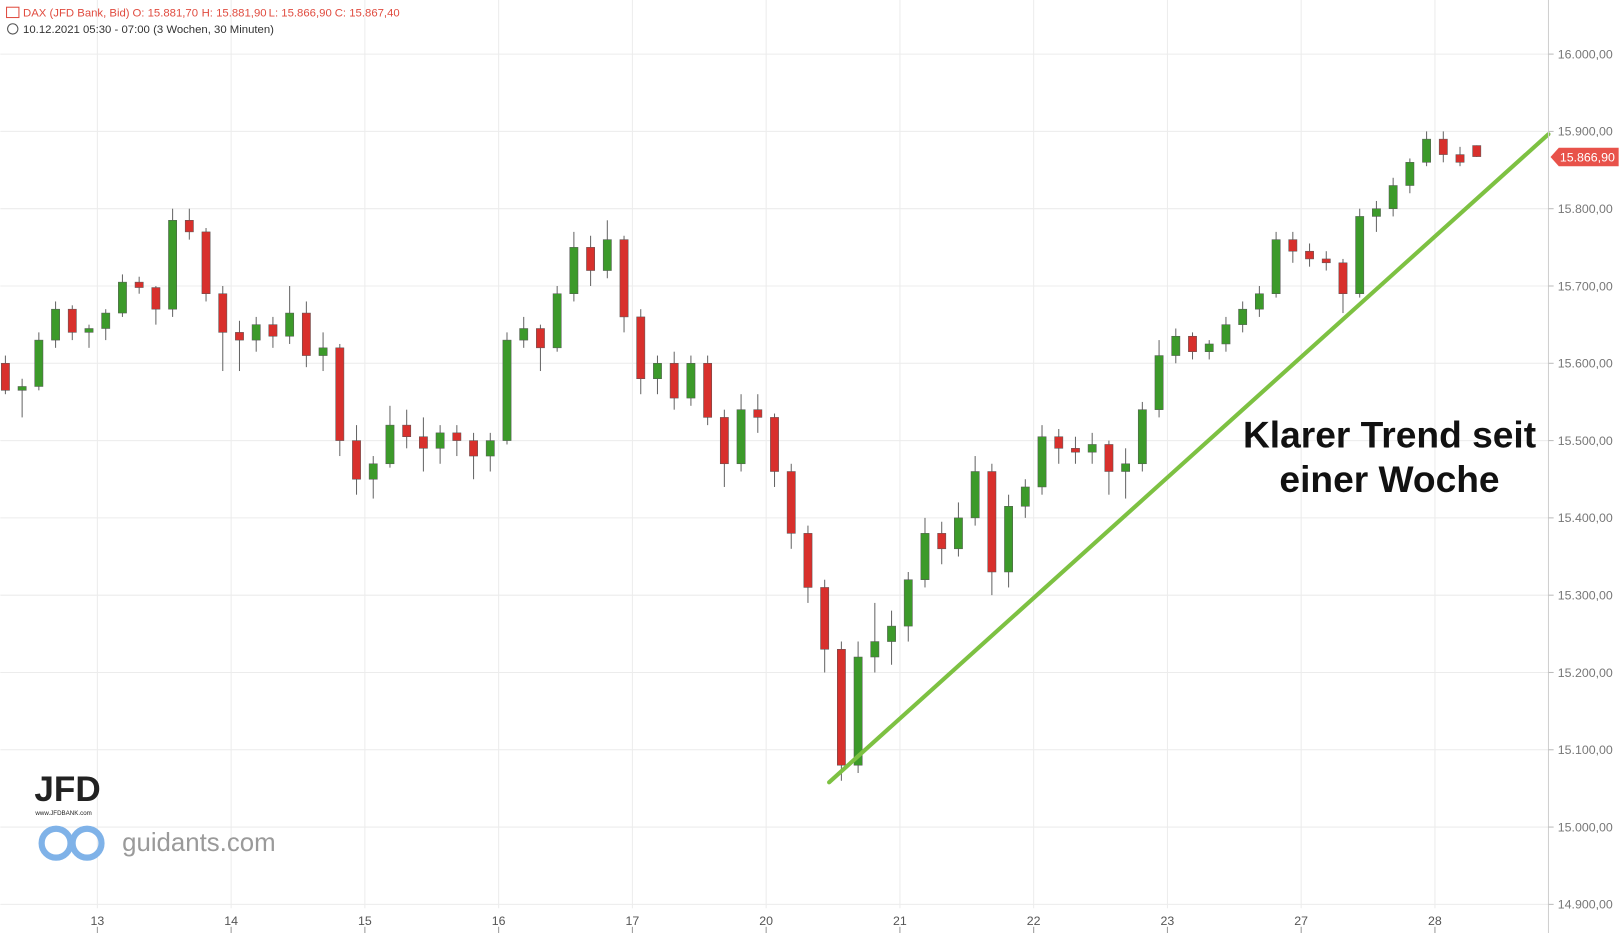 The image size is (1619, 933). I want to click on logos: JFD www.JFDBANK.com guidants.com, so click(155, 815).